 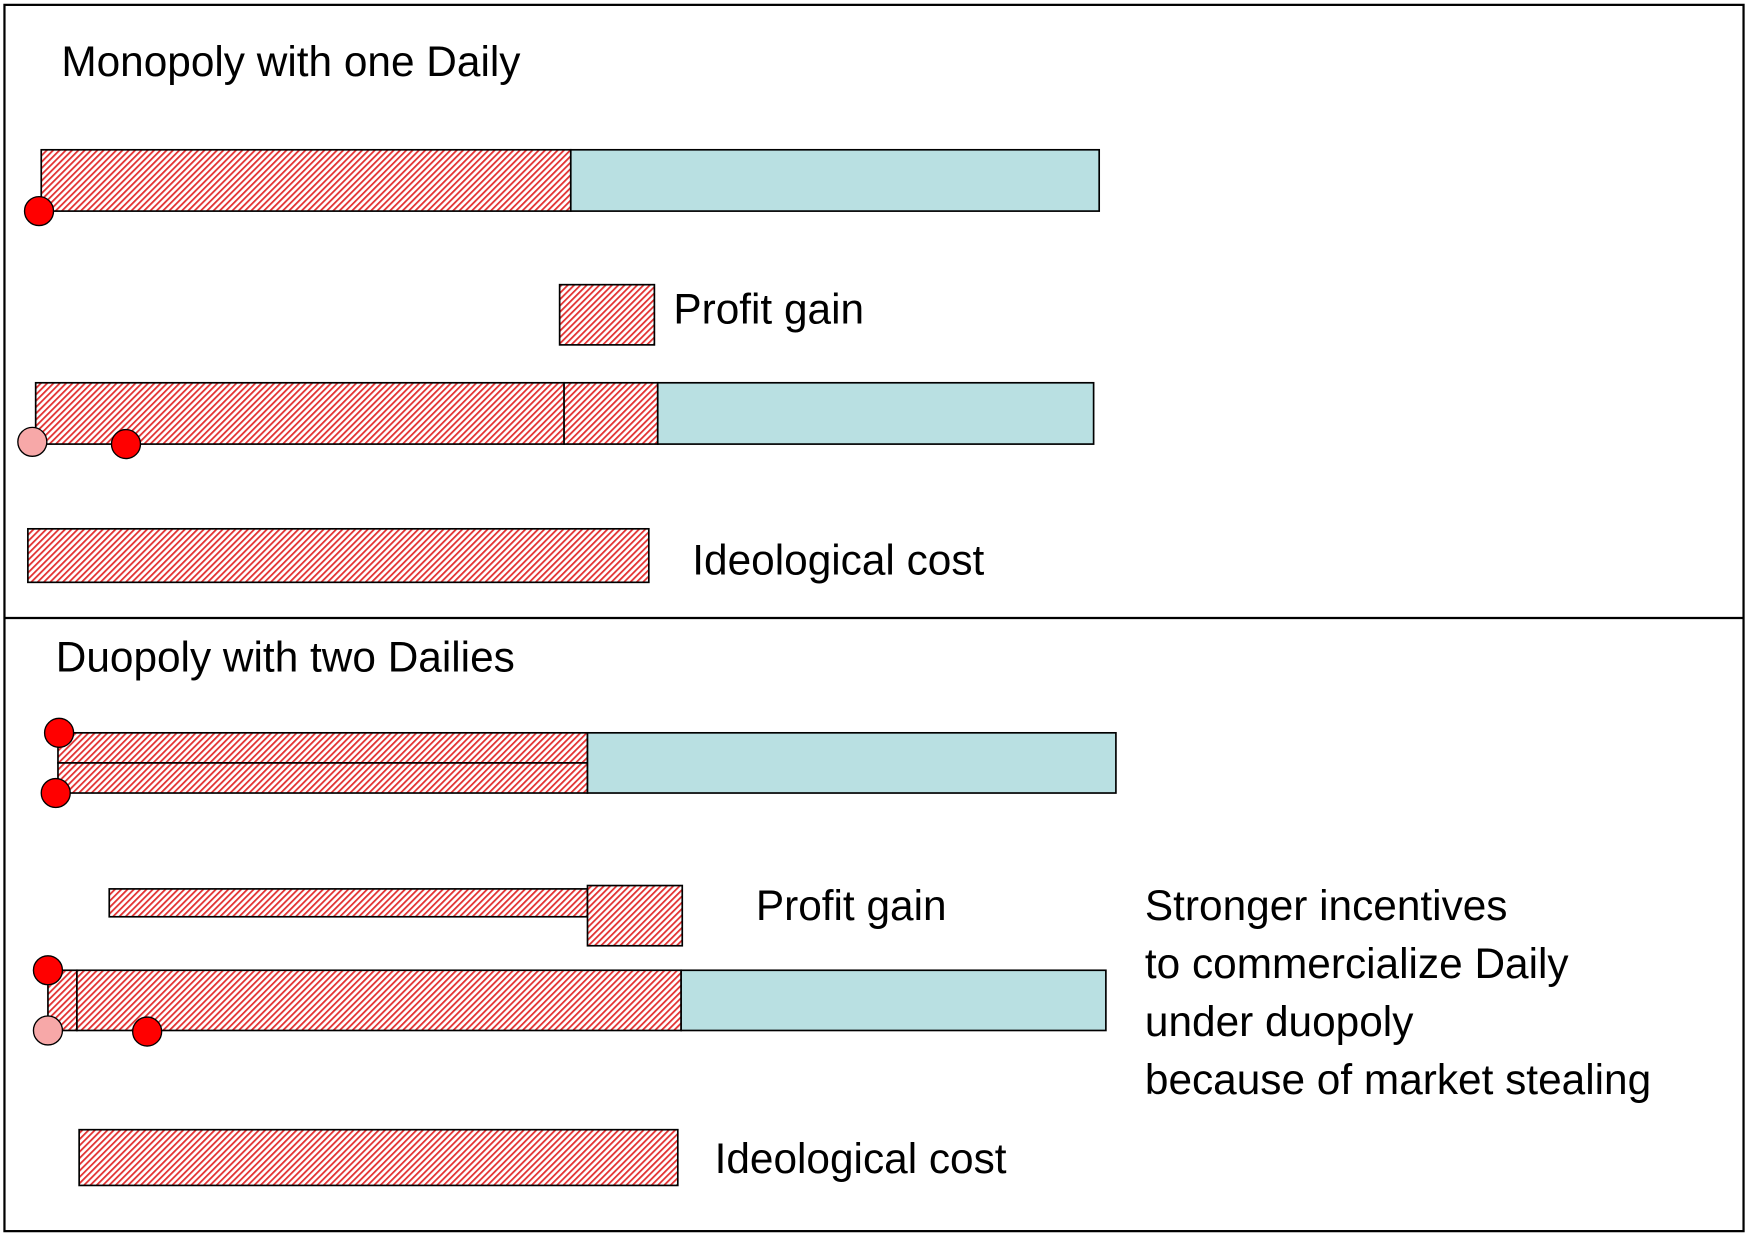 What do you see at coordinates (291, 61) in the screenshot?
I see `section-title: Monopoly with one Daily` at bounding box center [291, 61].